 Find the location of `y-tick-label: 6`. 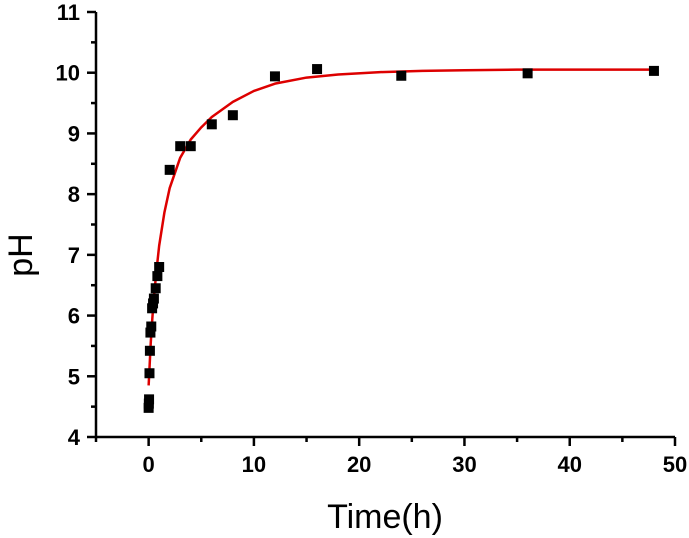

y-tick-label: 6 is located at coordinates (74, 316).